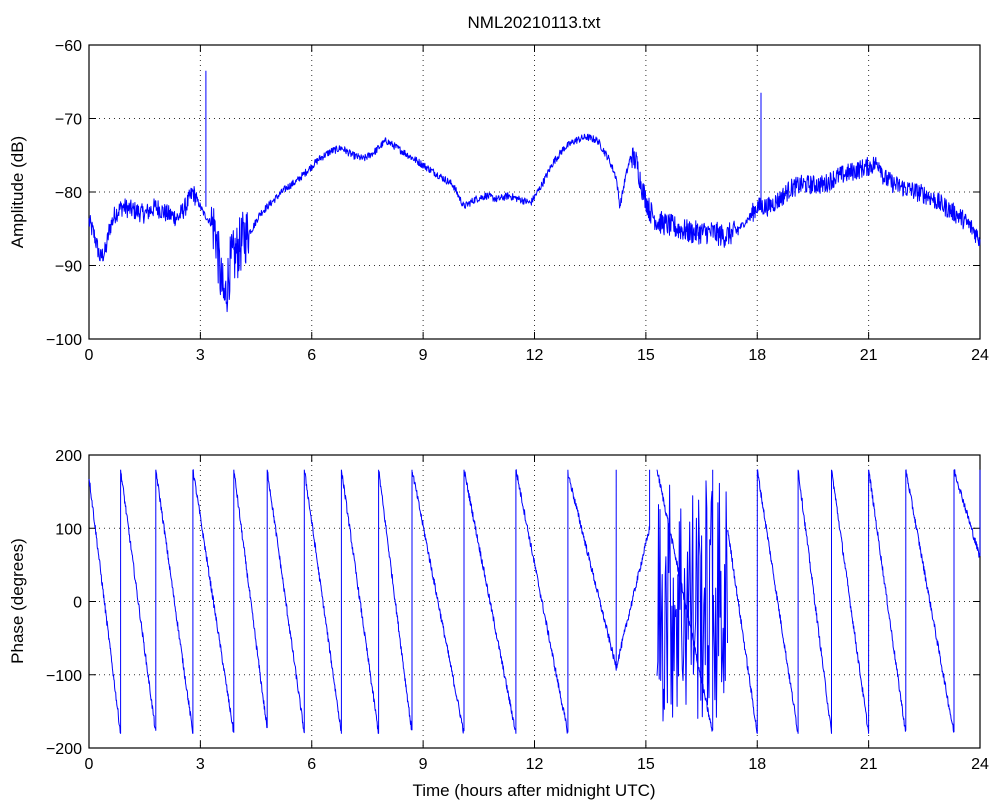 This screenshot has width=998, height=806. What do you see at coordinates (68, 529) in the screenshot?
I see `y-tick-label: 100` at bounding box center [68, 529].